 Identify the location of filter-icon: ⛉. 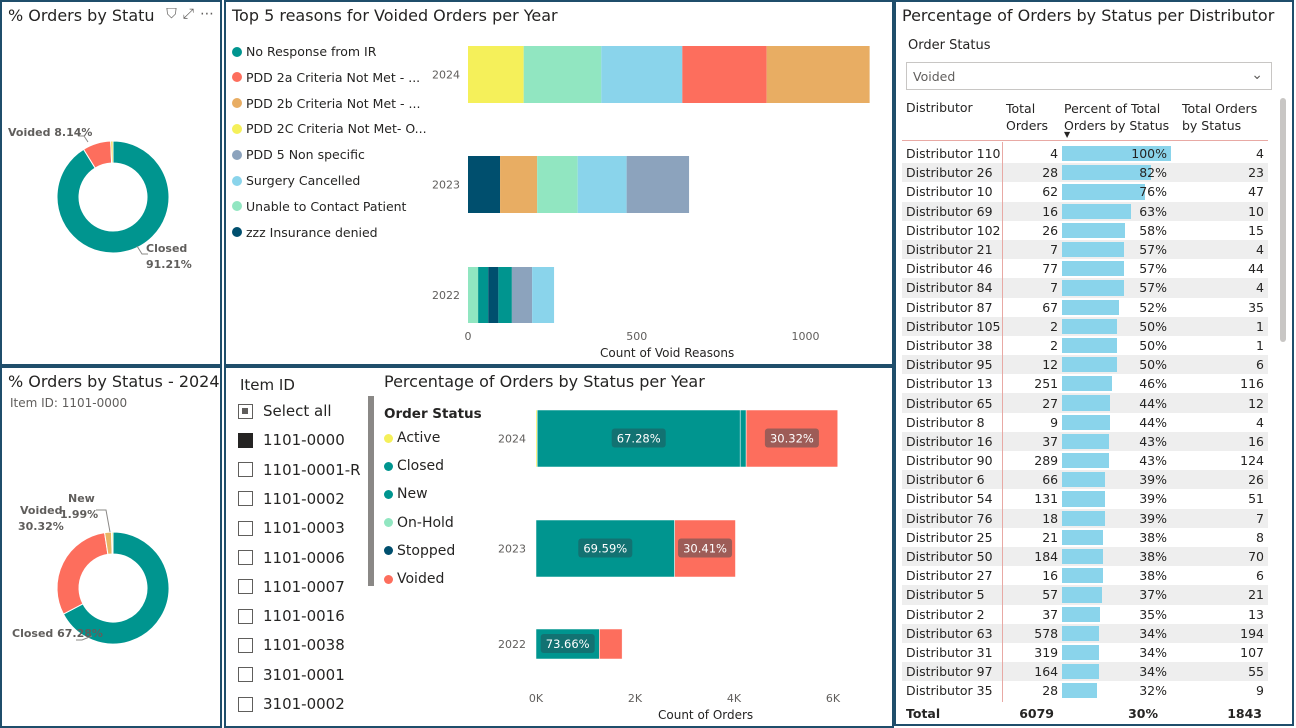
(171, 14).